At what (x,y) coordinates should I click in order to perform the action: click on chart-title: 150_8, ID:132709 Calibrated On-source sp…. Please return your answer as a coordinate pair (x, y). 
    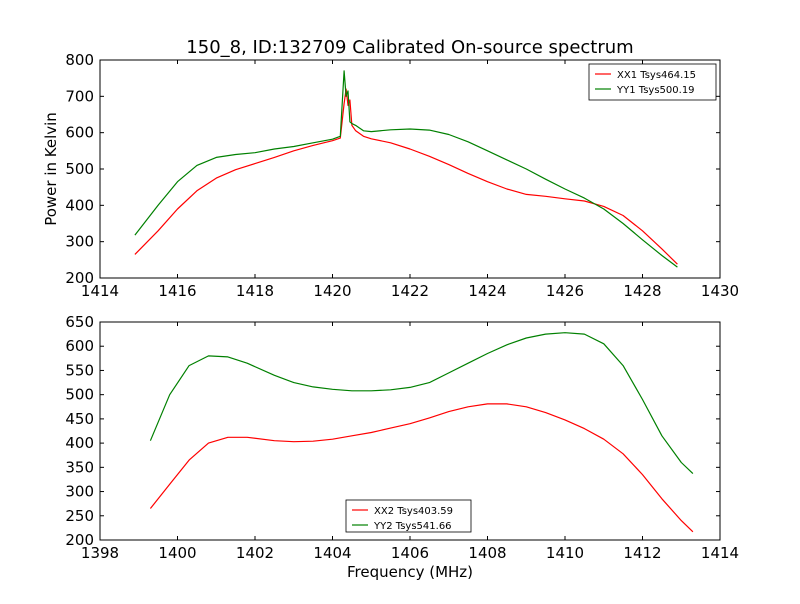
    Looking at the image, I should click on (409, 47).